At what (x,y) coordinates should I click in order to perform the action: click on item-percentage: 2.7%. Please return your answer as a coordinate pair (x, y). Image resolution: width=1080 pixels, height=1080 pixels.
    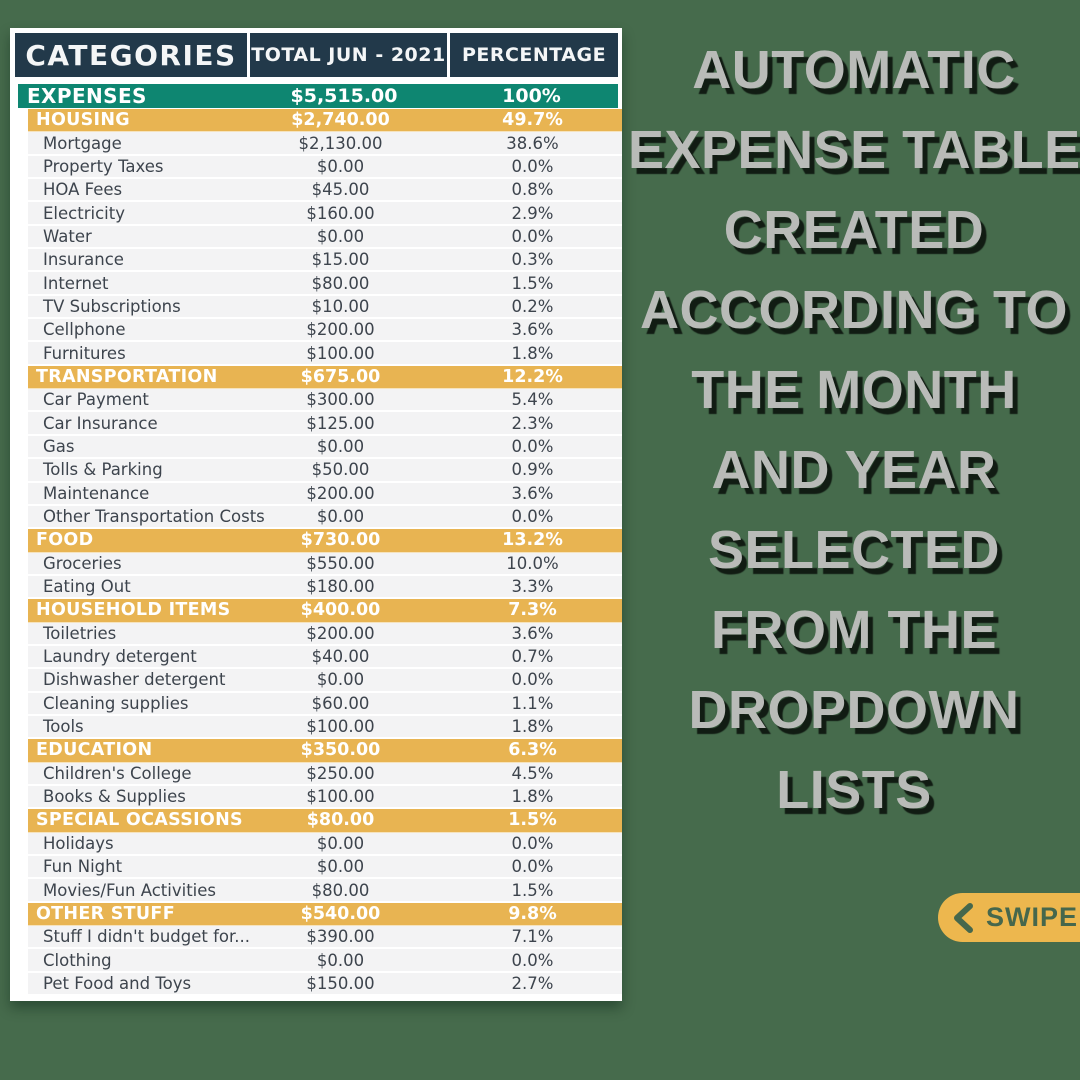
    Looking at the image, I should click on (532, 983).